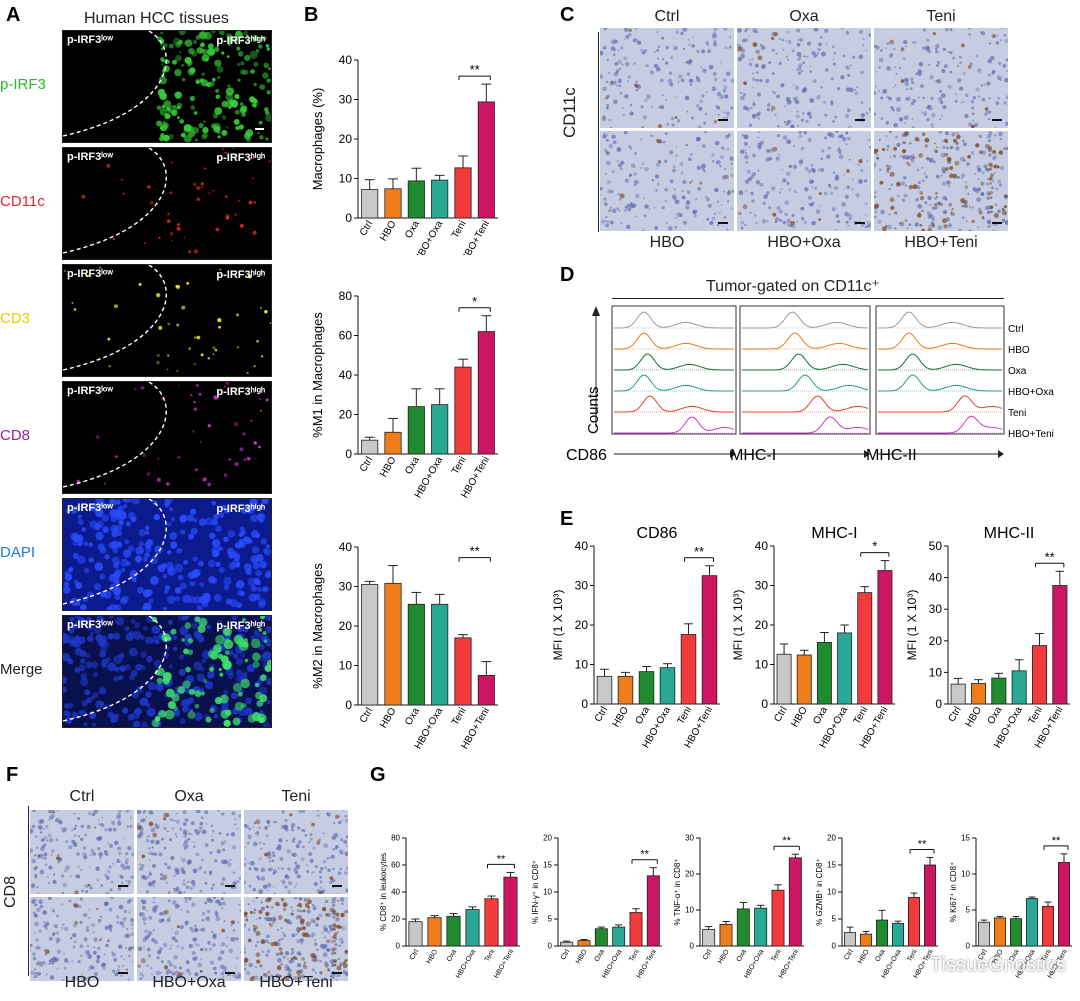 Image resolution: width=1080 pixels, height=1001 pixels. I want to click on y-axis-label: %M2 in Macrophages, so click(317, 626).